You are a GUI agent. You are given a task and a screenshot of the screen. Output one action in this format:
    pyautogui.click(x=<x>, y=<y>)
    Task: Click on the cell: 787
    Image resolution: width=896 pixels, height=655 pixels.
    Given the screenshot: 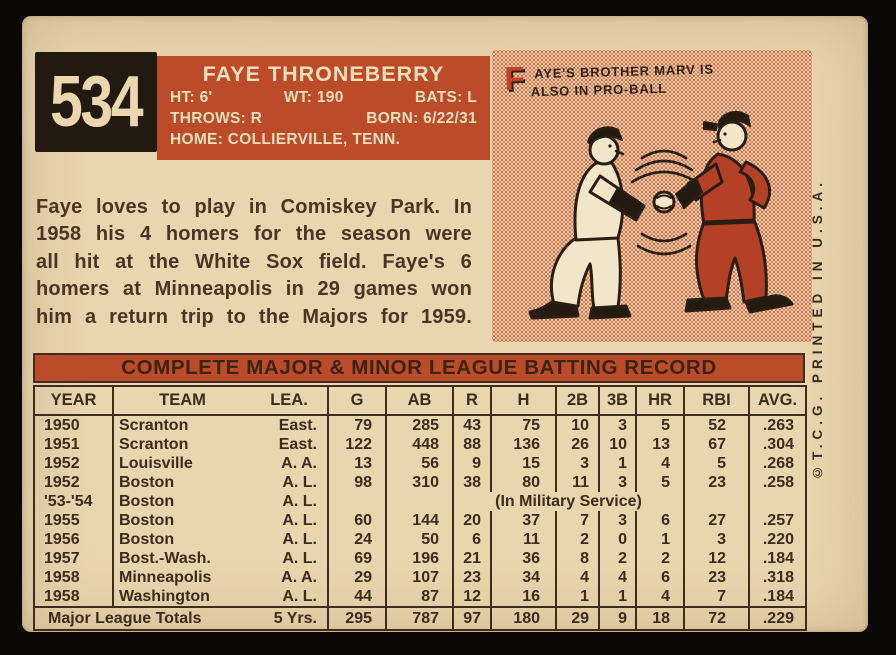 What is the action you would take?
    pyautogui.click(x=419, y=618)
    